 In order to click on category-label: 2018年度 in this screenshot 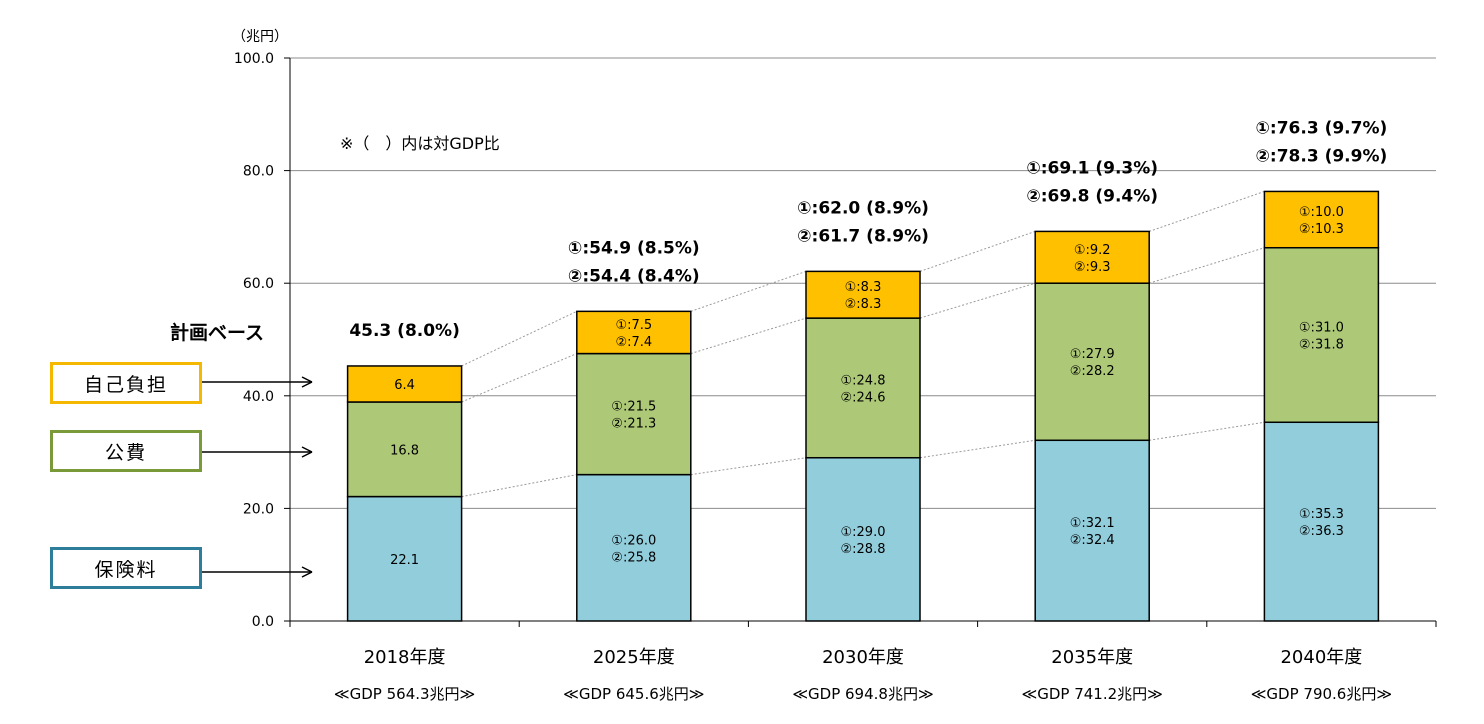, I will do `click(405, 657)`.